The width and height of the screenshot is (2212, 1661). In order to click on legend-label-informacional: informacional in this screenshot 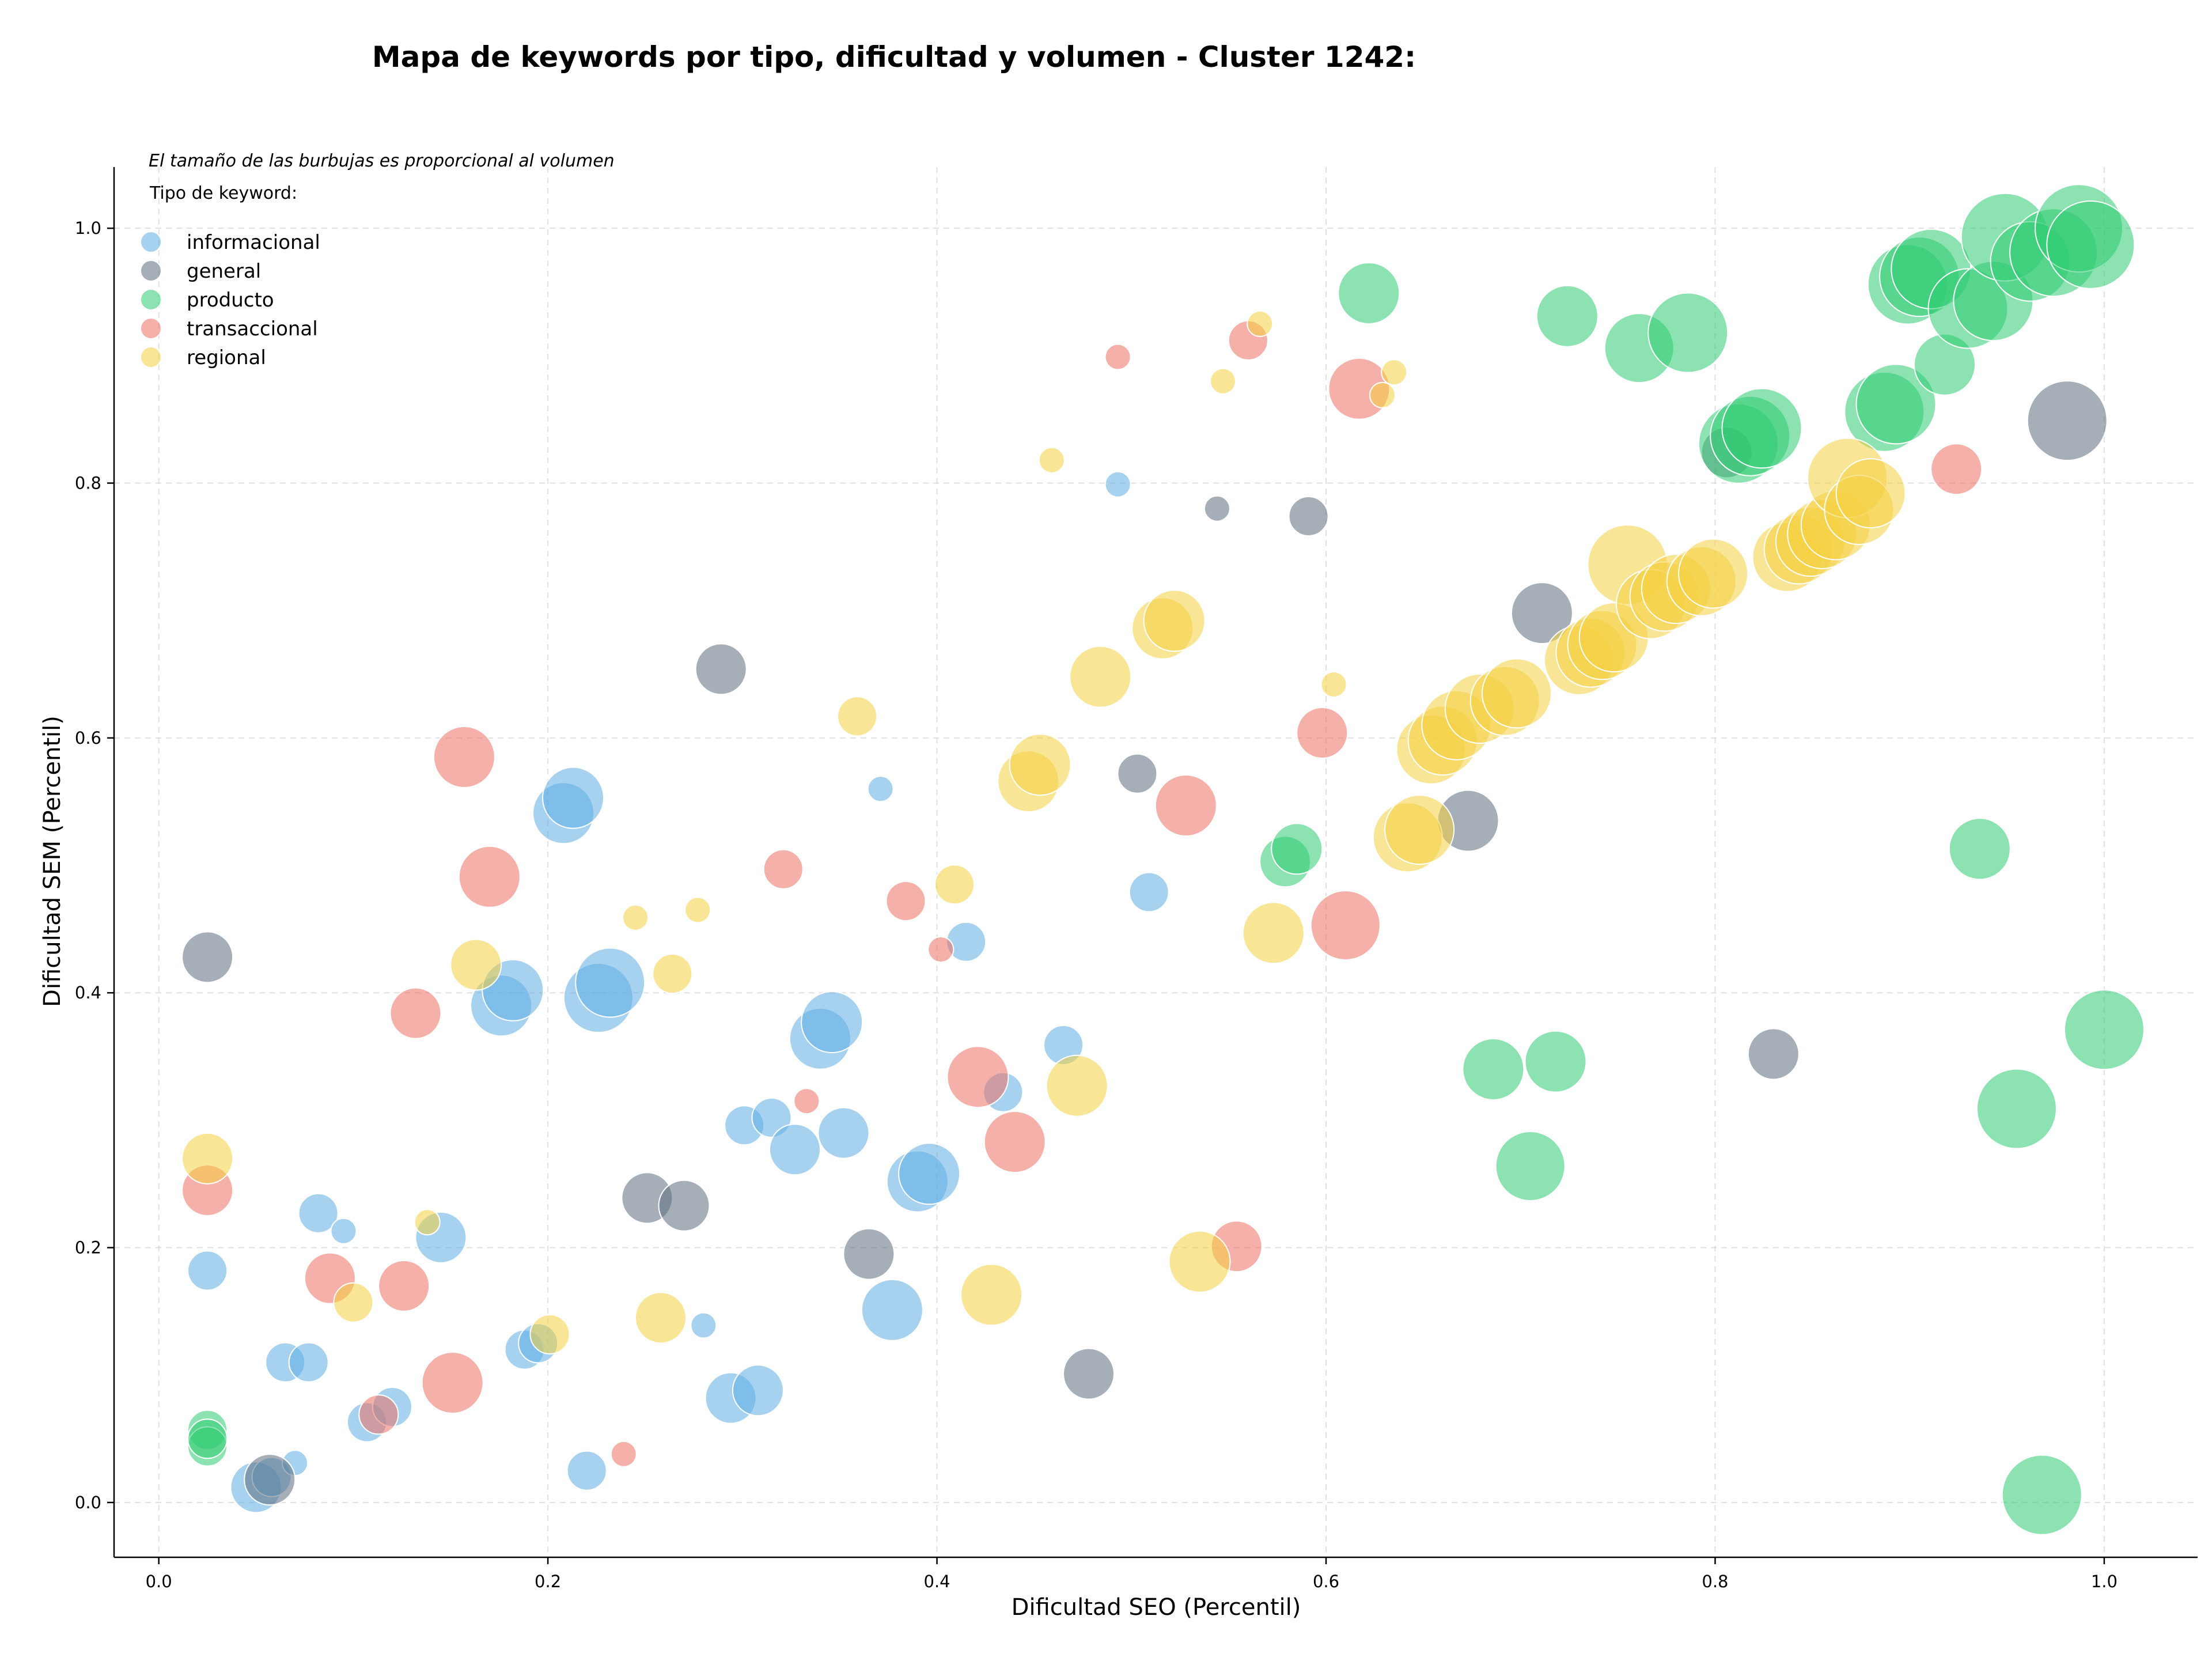, I will do `click(253, 242)`.